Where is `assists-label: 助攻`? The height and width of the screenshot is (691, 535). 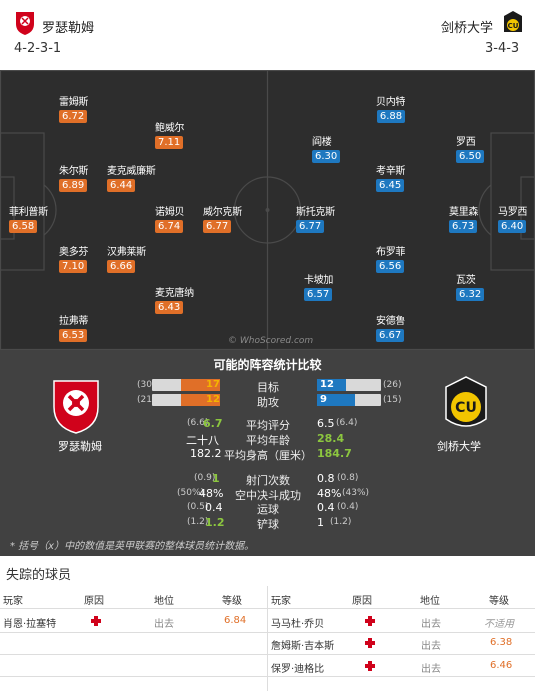
assists-label: 助攻 is located at coordinates (268, 402).